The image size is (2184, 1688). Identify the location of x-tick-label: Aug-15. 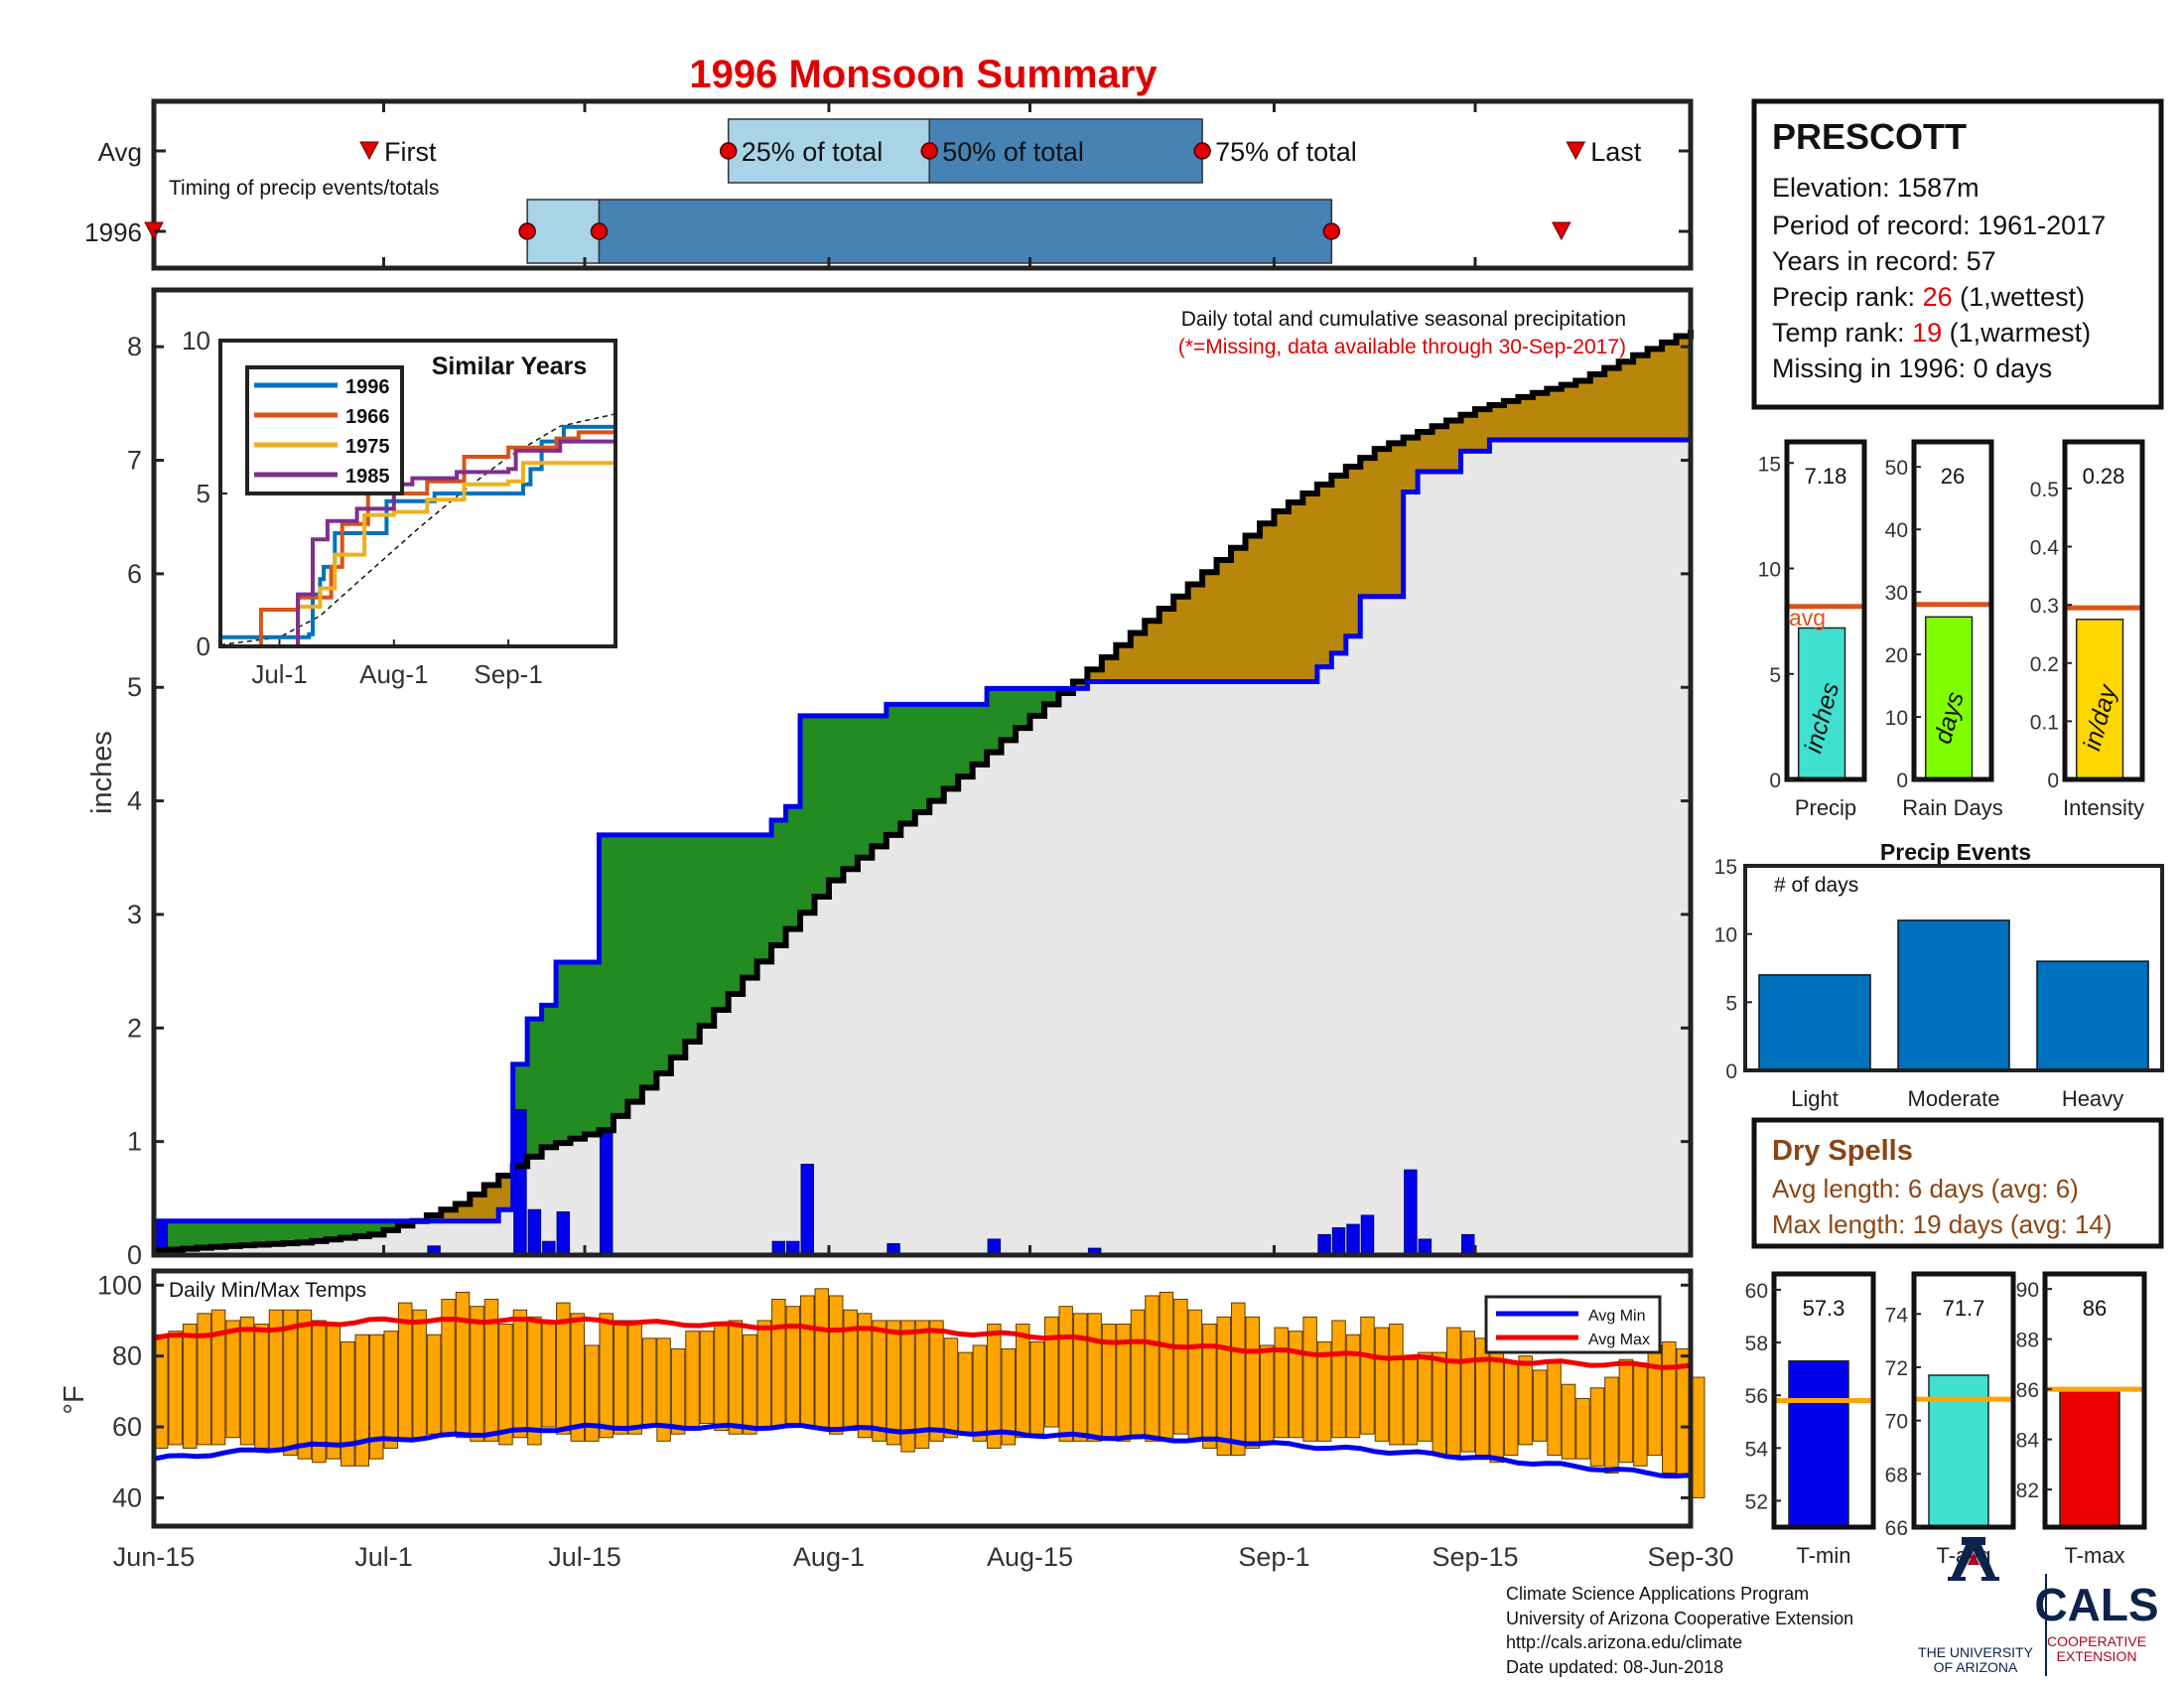
(1030, 1557).